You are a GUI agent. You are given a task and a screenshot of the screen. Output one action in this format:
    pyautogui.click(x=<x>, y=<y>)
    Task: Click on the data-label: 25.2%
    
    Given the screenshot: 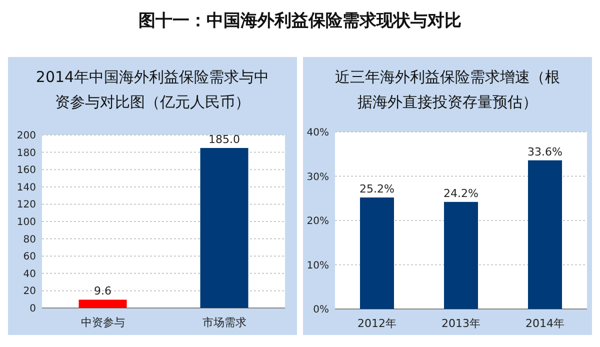 What is the action you would take?
    pyautogui.click(x=377, y=189)
    